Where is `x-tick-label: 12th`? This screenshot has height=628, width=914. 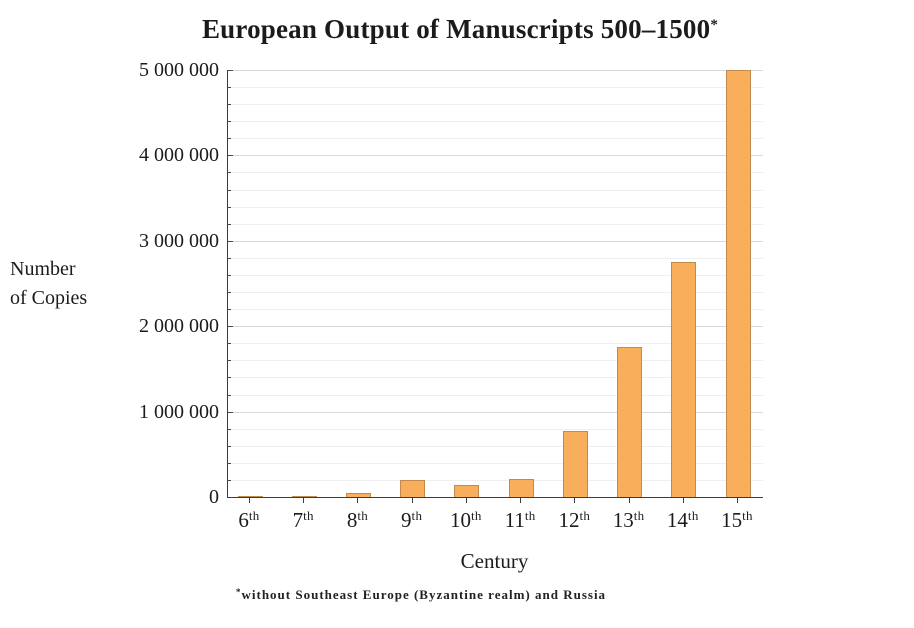
x-tick-label: 12th is located at coordinates (574, 520).